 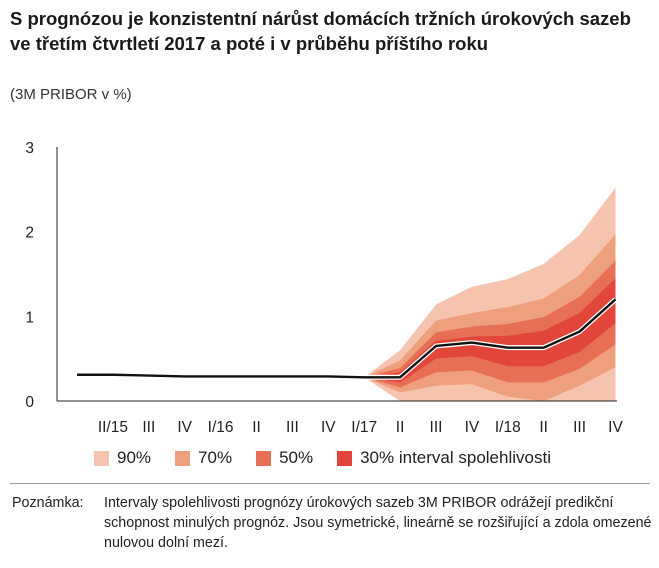 I want to click on legend: 90% 70% 50% 30% interval spolehlivosti, so click(x=334, y=458).